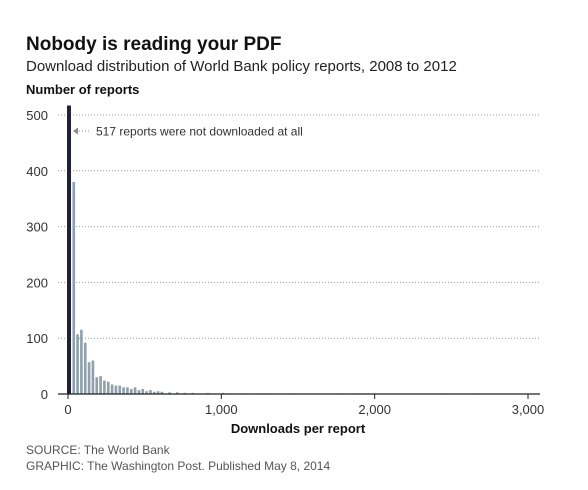 The width and height of the screenshot is (588, 490). Describe the element at coordinates (44, 394) in the screenshot. I see `y-tick-label: 0` at that location.